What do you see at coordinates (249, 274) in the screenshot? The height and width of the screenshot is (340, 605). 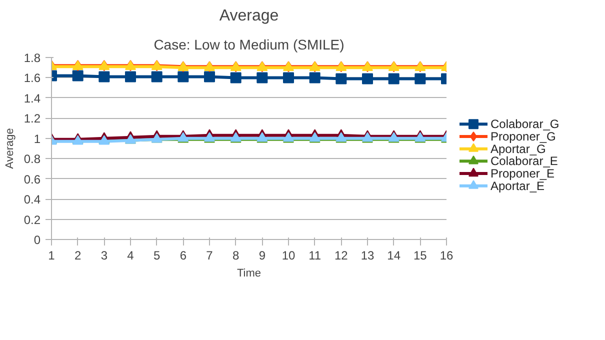 I see `x-axis-title: Time` at bounding box center [249, 274].